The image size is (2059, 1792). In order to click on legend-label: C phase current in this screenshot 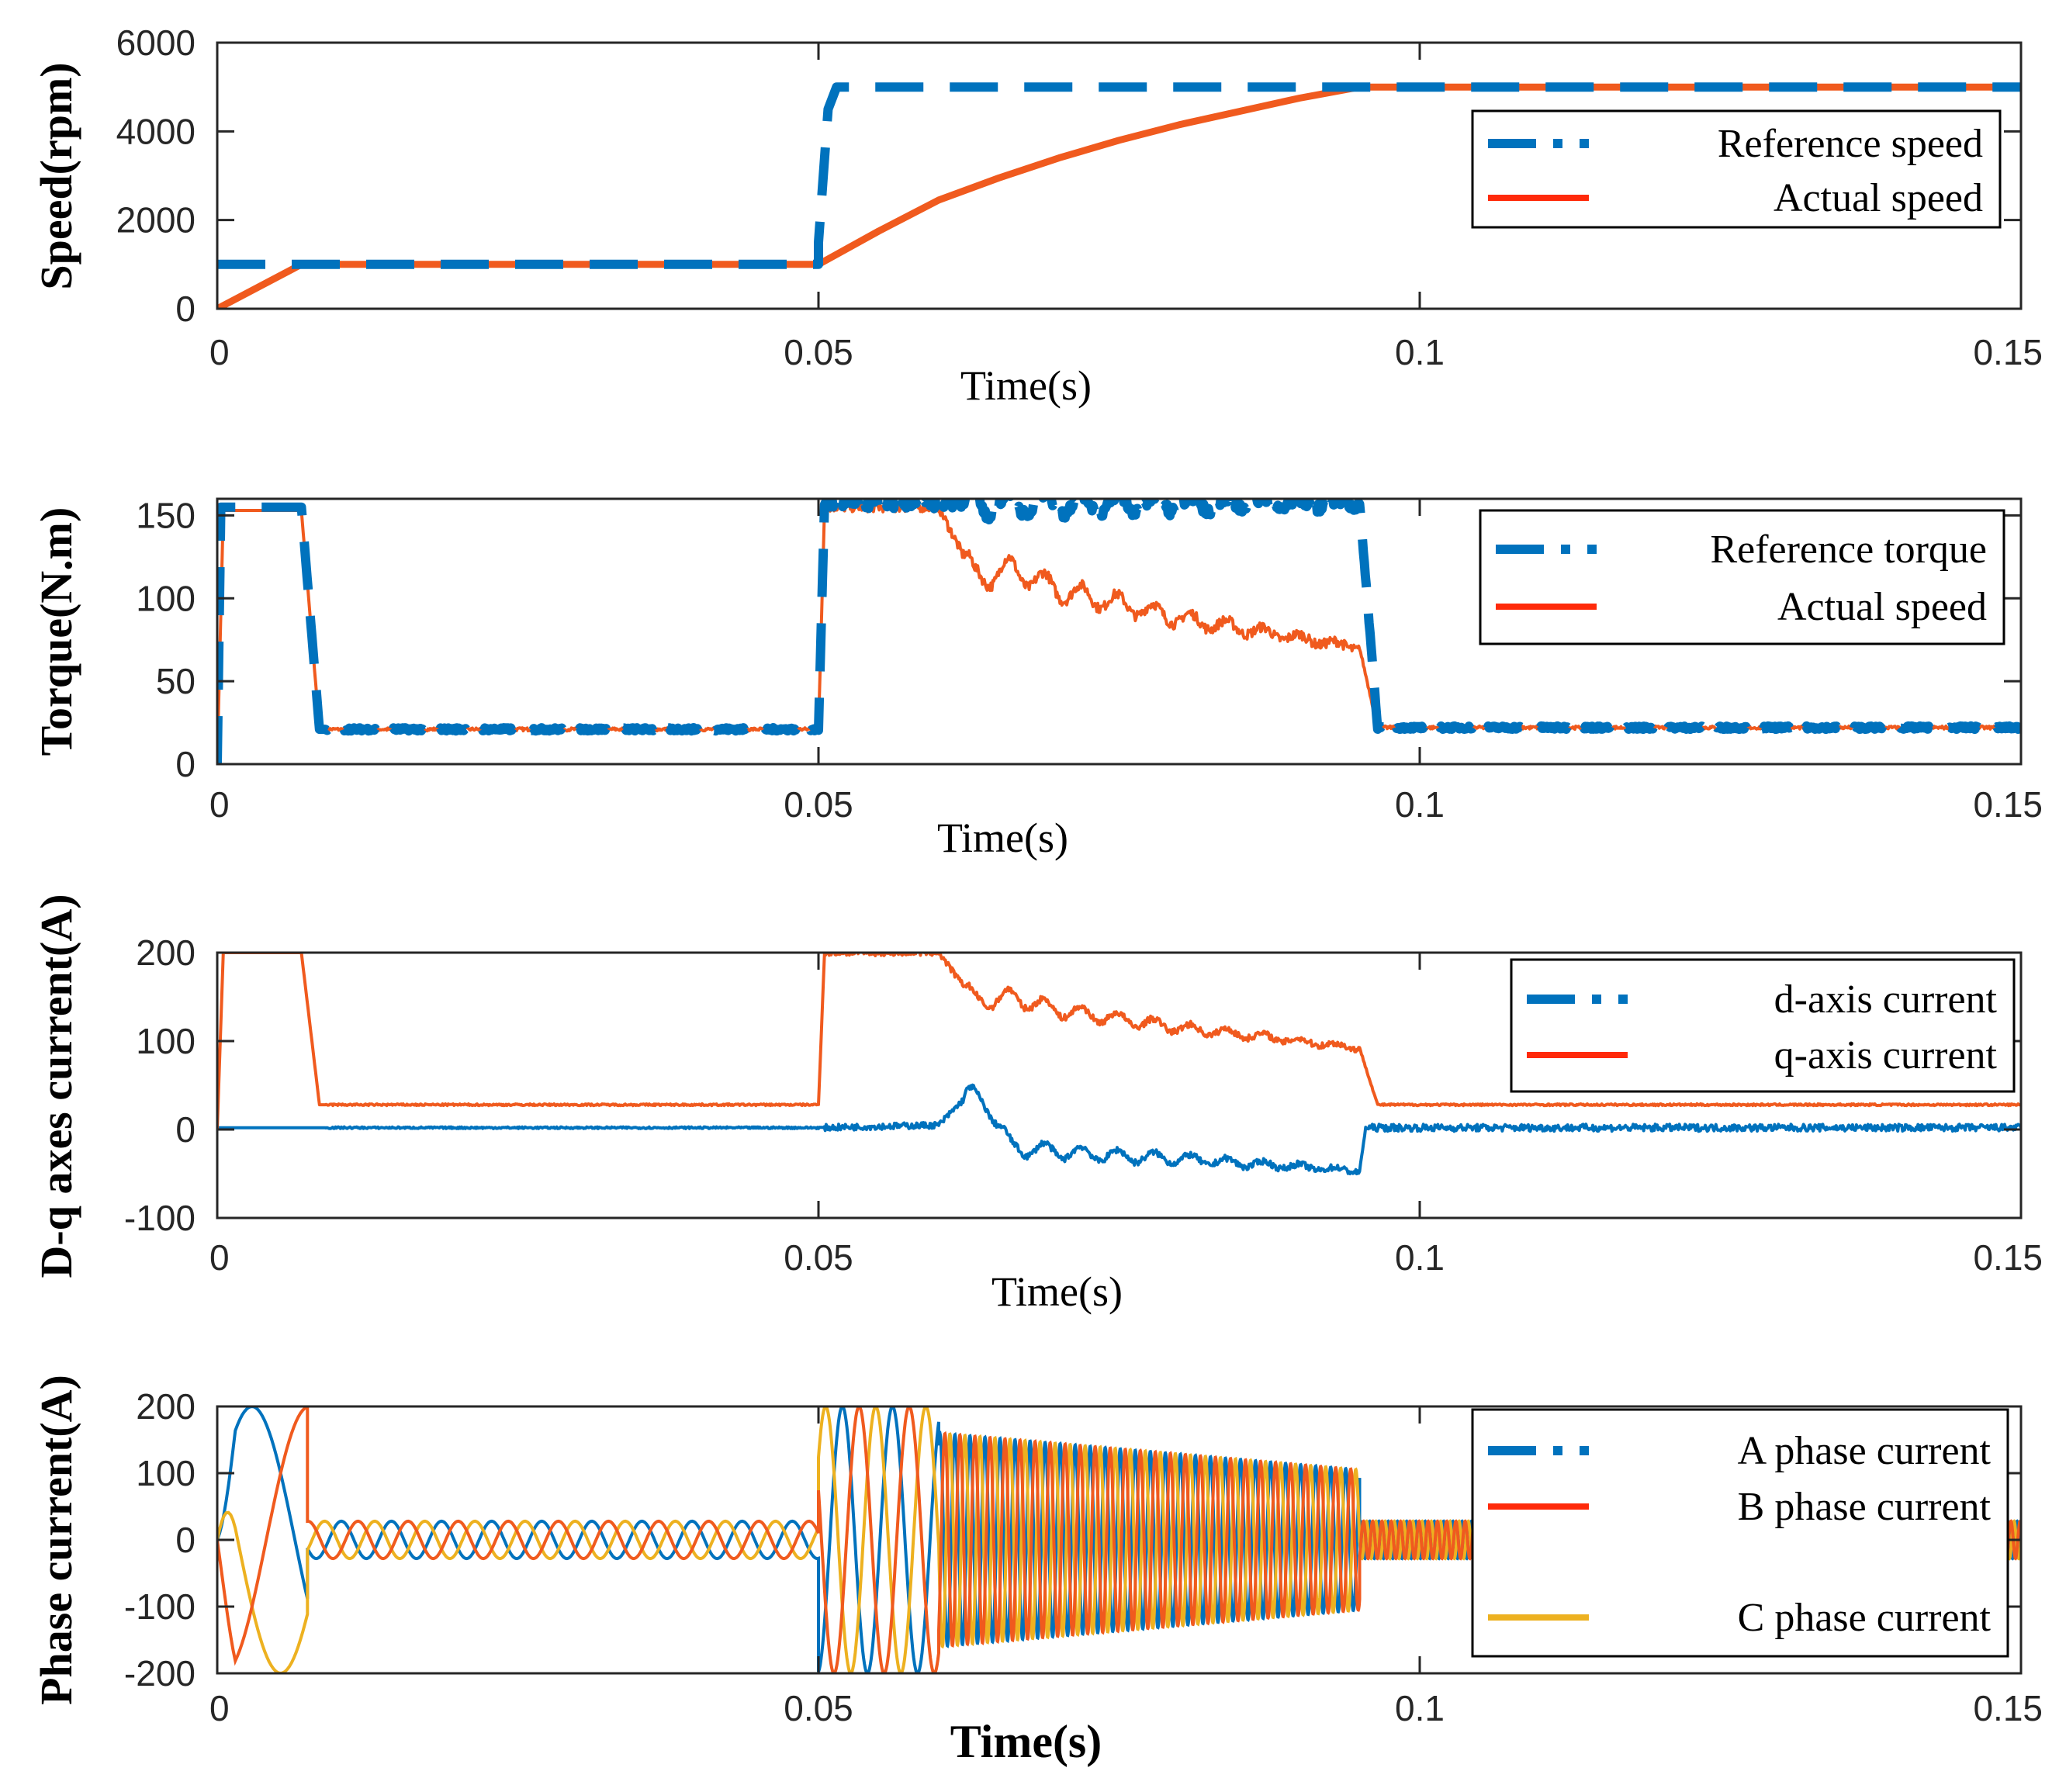, I will do `click(1865, 1618)`.